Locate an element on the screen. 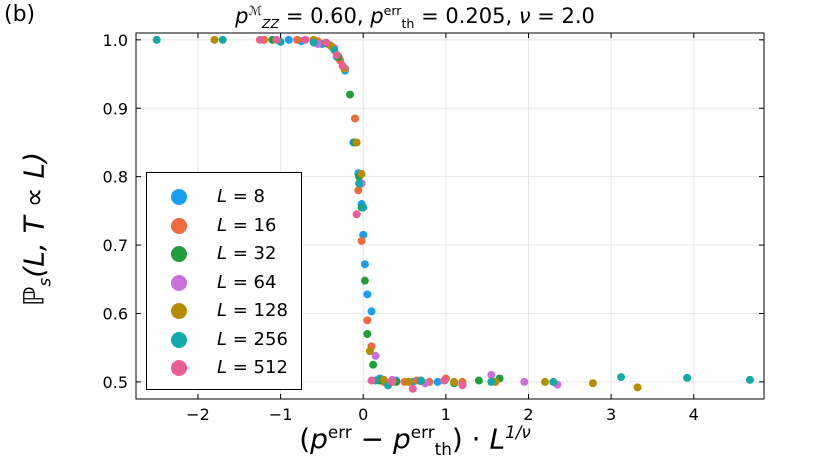  legend-item: L = 8 is located at coordinates (225, 197).